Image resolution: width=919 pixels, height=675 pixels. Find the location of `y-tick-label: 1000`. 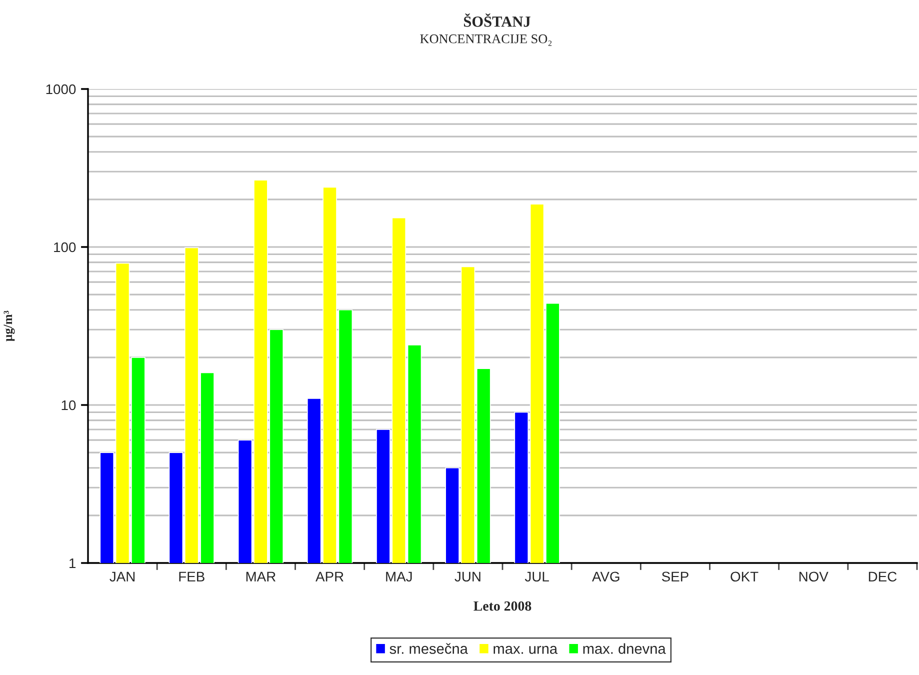

y-tick-label: 1000 is located at coordinates (61, 89).